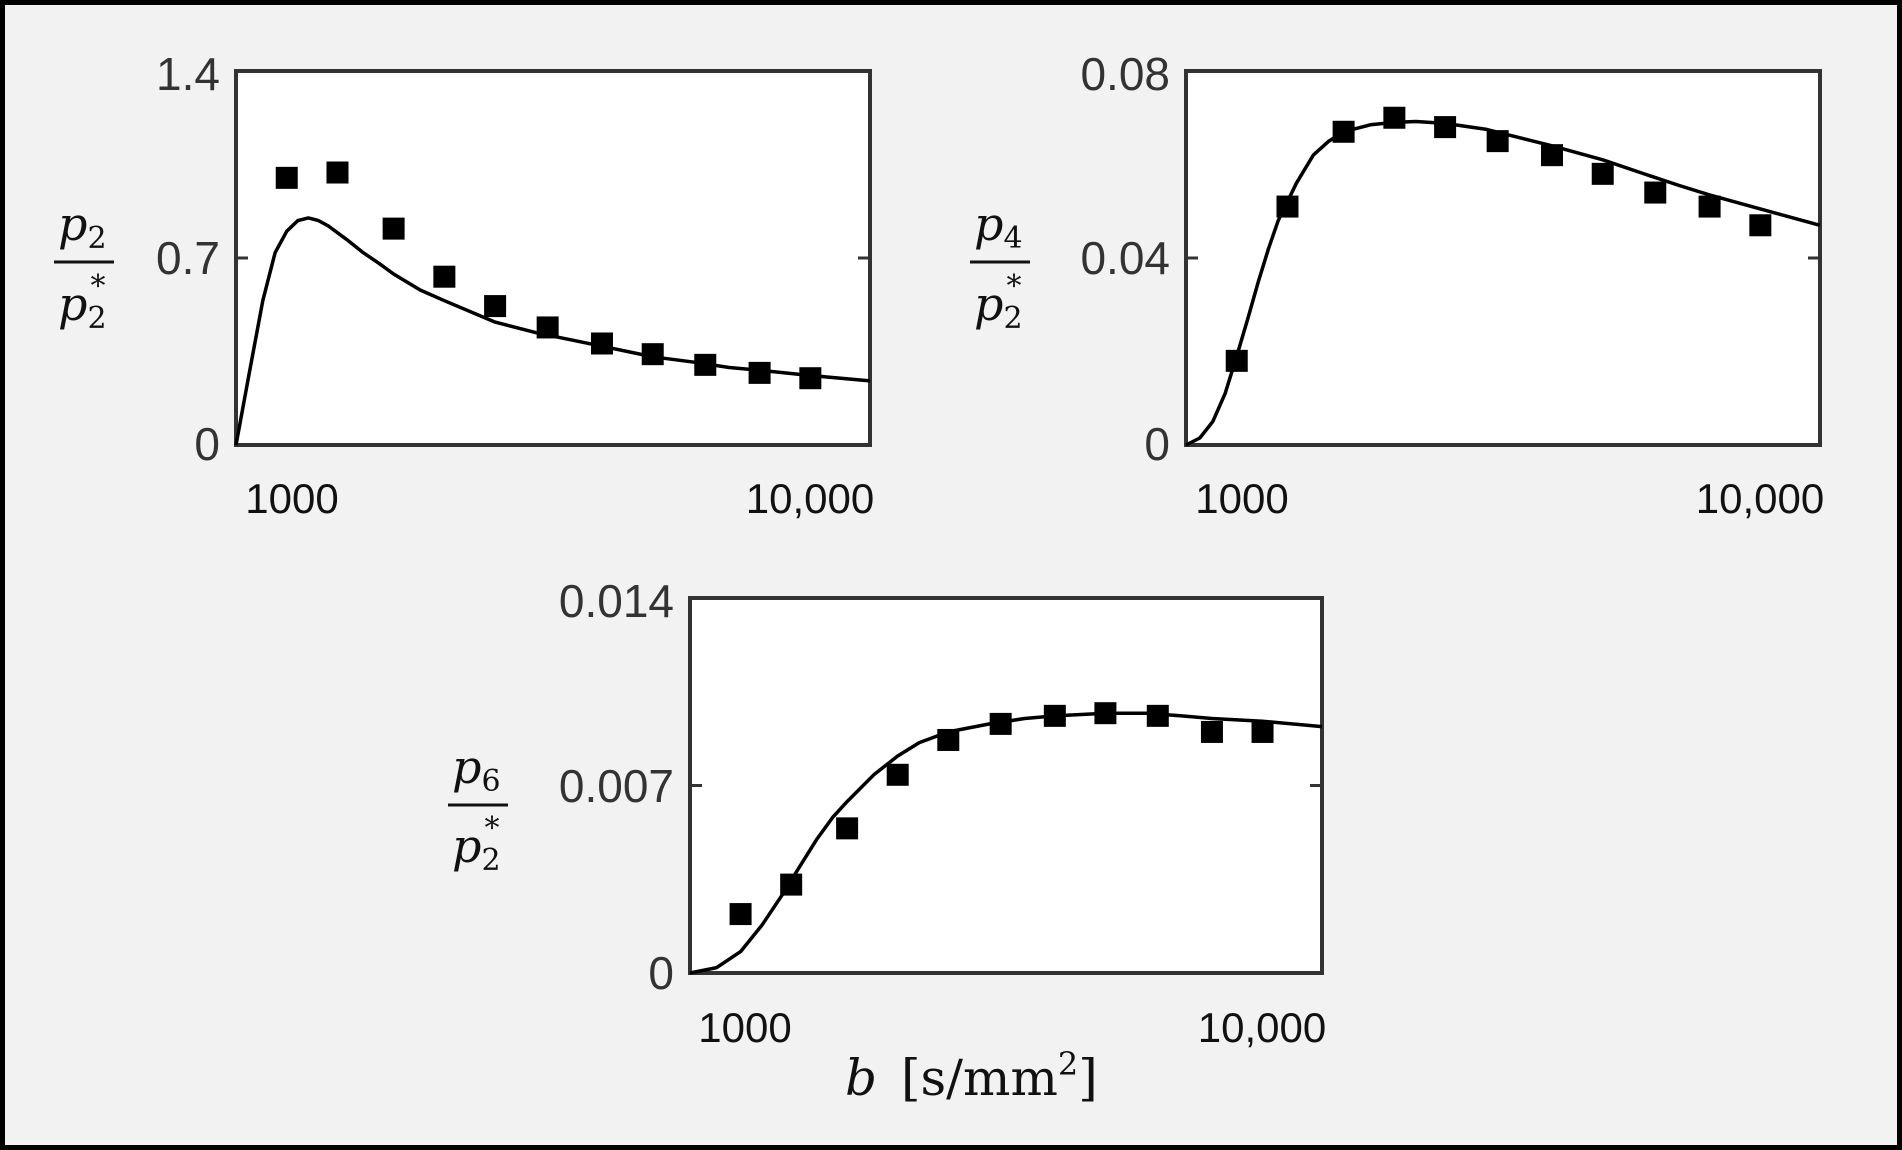  What do you see at coordinates (998, 226) in the screenshot?
I see `y-label-numerator: p4` at bounding box center [998, 226].